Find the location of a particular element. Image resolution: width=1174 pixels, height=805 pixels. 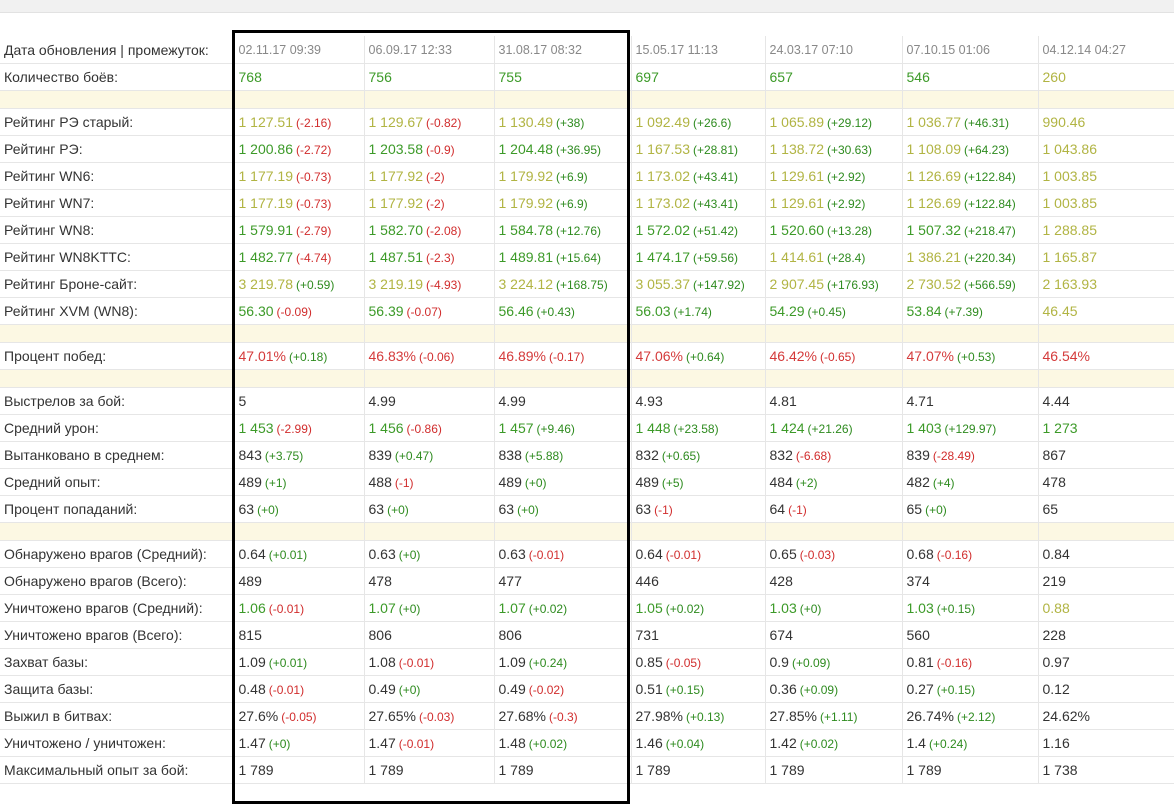

stat-delta: (-0.16) is located at coordinates (954, 663).